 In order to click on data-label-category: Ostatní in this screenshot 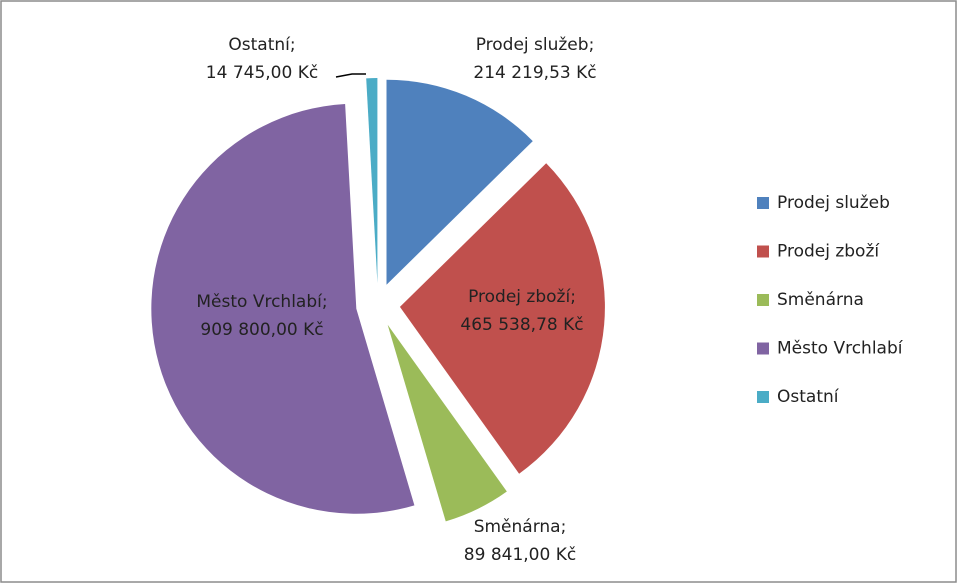, I will do `click(259, 45)`.